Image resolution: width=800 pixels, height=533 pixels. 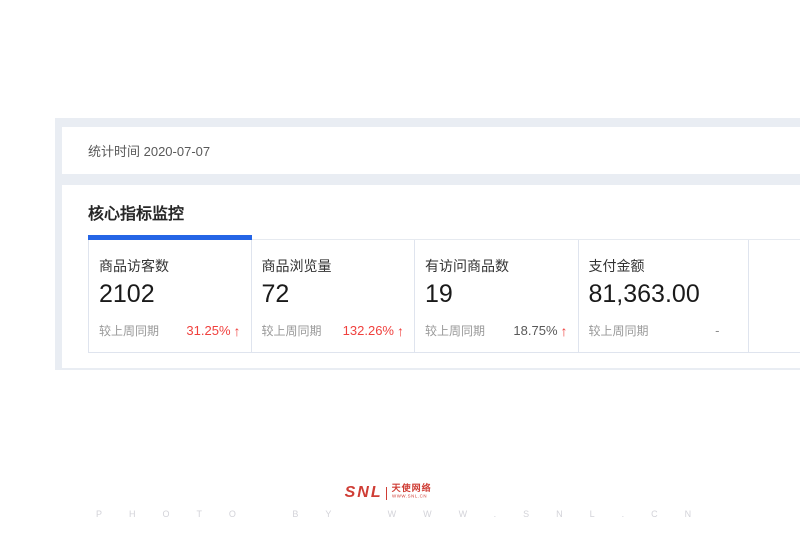 I want to click on metric-label: 有访问商品数, so click(x=467, y=266).